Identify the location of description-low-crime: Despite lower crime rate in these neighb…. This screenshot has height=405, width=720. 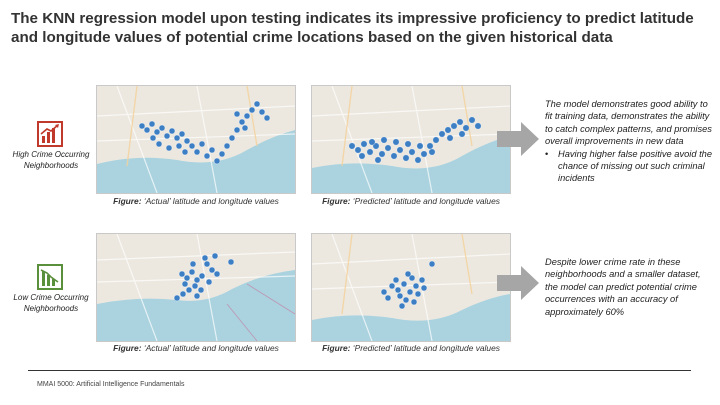
(623, 287).